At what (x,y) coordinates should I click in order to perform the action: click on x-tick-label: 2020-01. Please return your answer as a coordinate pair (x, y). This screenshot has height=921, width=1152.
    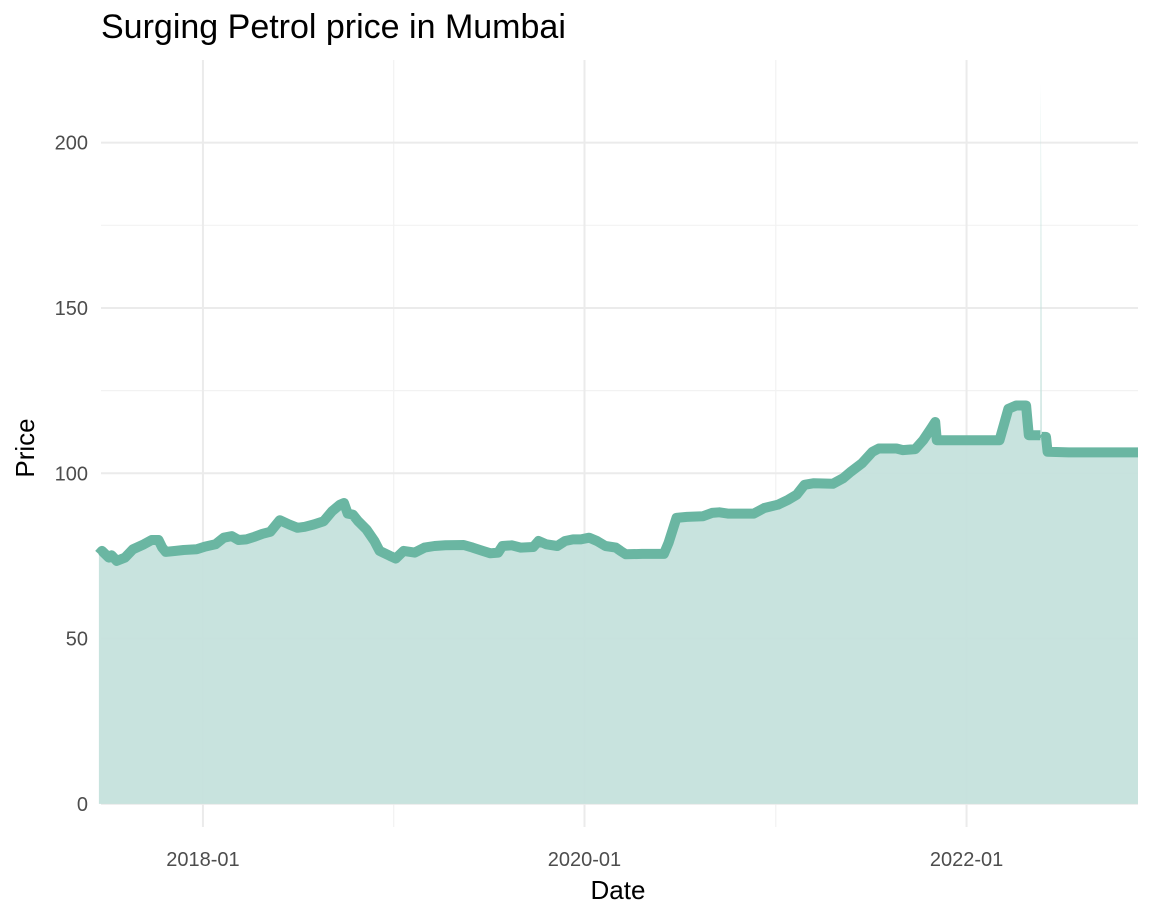
    Looking at the image, I should click on (584, 860).